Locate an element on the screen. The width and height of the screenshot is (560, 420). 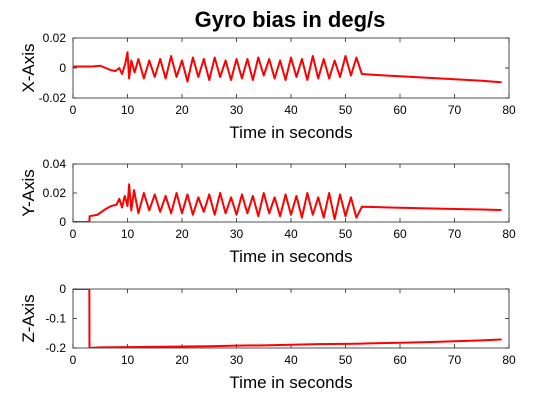
y-tick-label: 0.04 is located at coordinates (55, 164).